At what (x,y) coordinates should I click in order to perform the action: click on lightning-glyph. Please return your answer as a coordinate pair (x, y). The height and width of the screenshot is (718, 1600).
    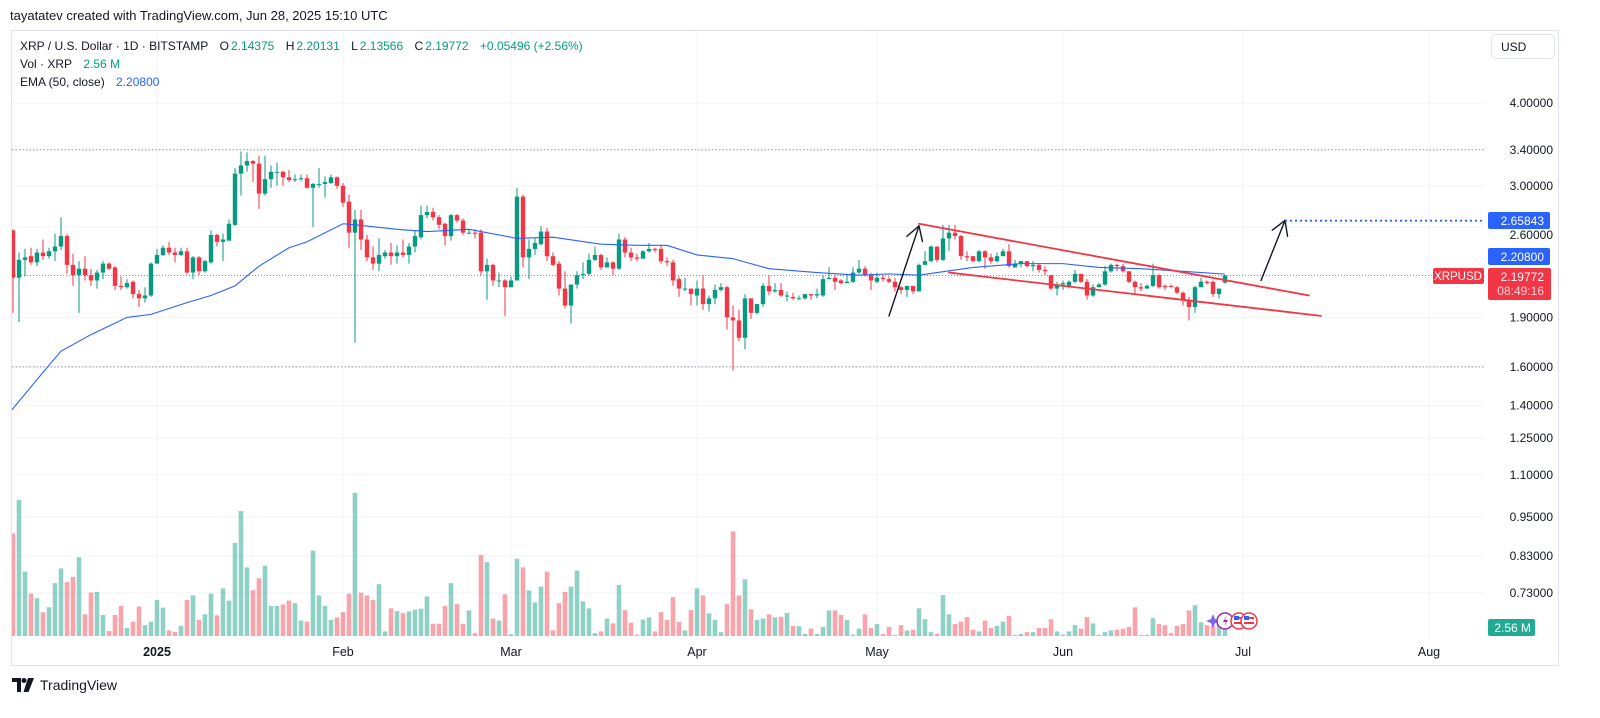
    Looking at the image, I should click on (1225, 621).